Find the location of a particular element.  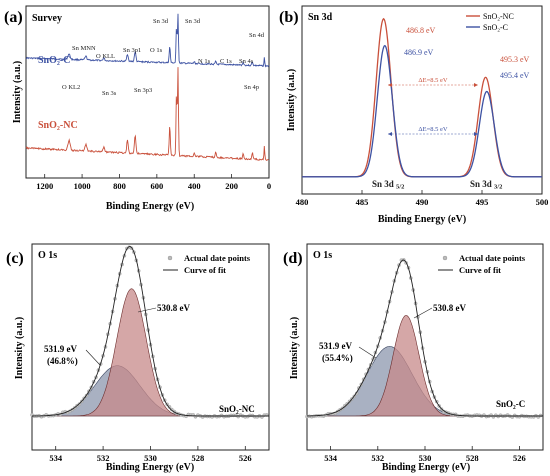

panel-a-x-ticks: 1200 1000 800 600 400 200 0 is located at coordinates (153, 182).